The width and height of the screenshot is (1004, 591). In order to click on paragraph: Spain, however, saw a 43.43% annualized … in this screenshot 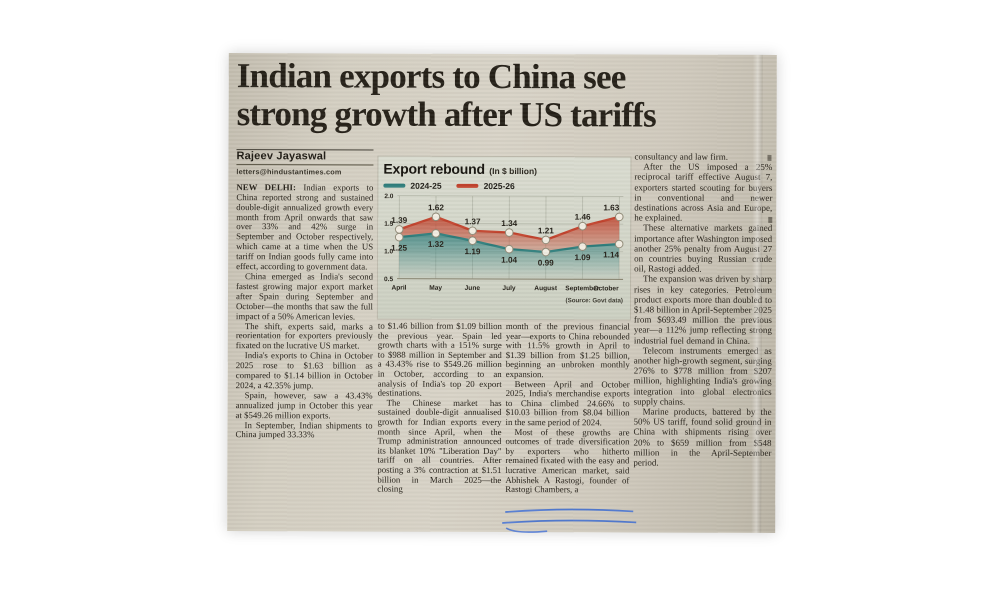, I will do `click(304, 405)`.